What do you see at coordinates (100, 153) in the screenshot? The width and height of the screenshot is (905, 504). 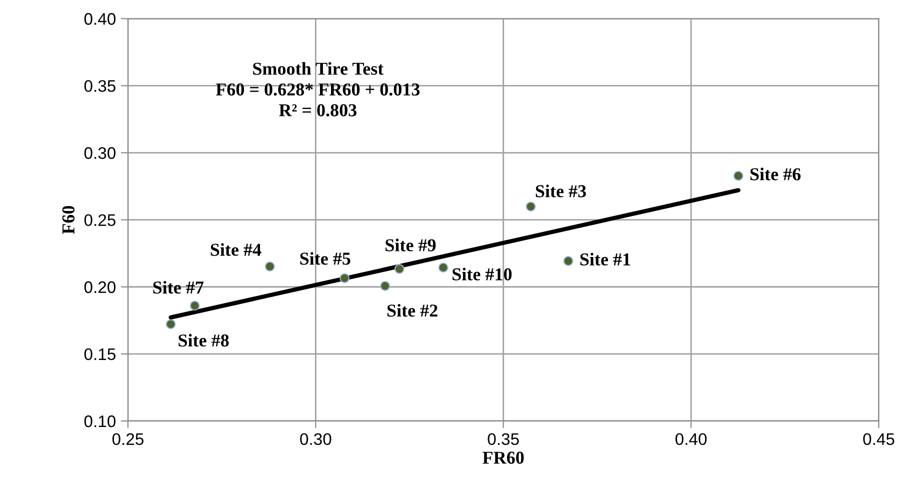 I see `y-tick-label: 0.30` at bounding box center [100, 153].